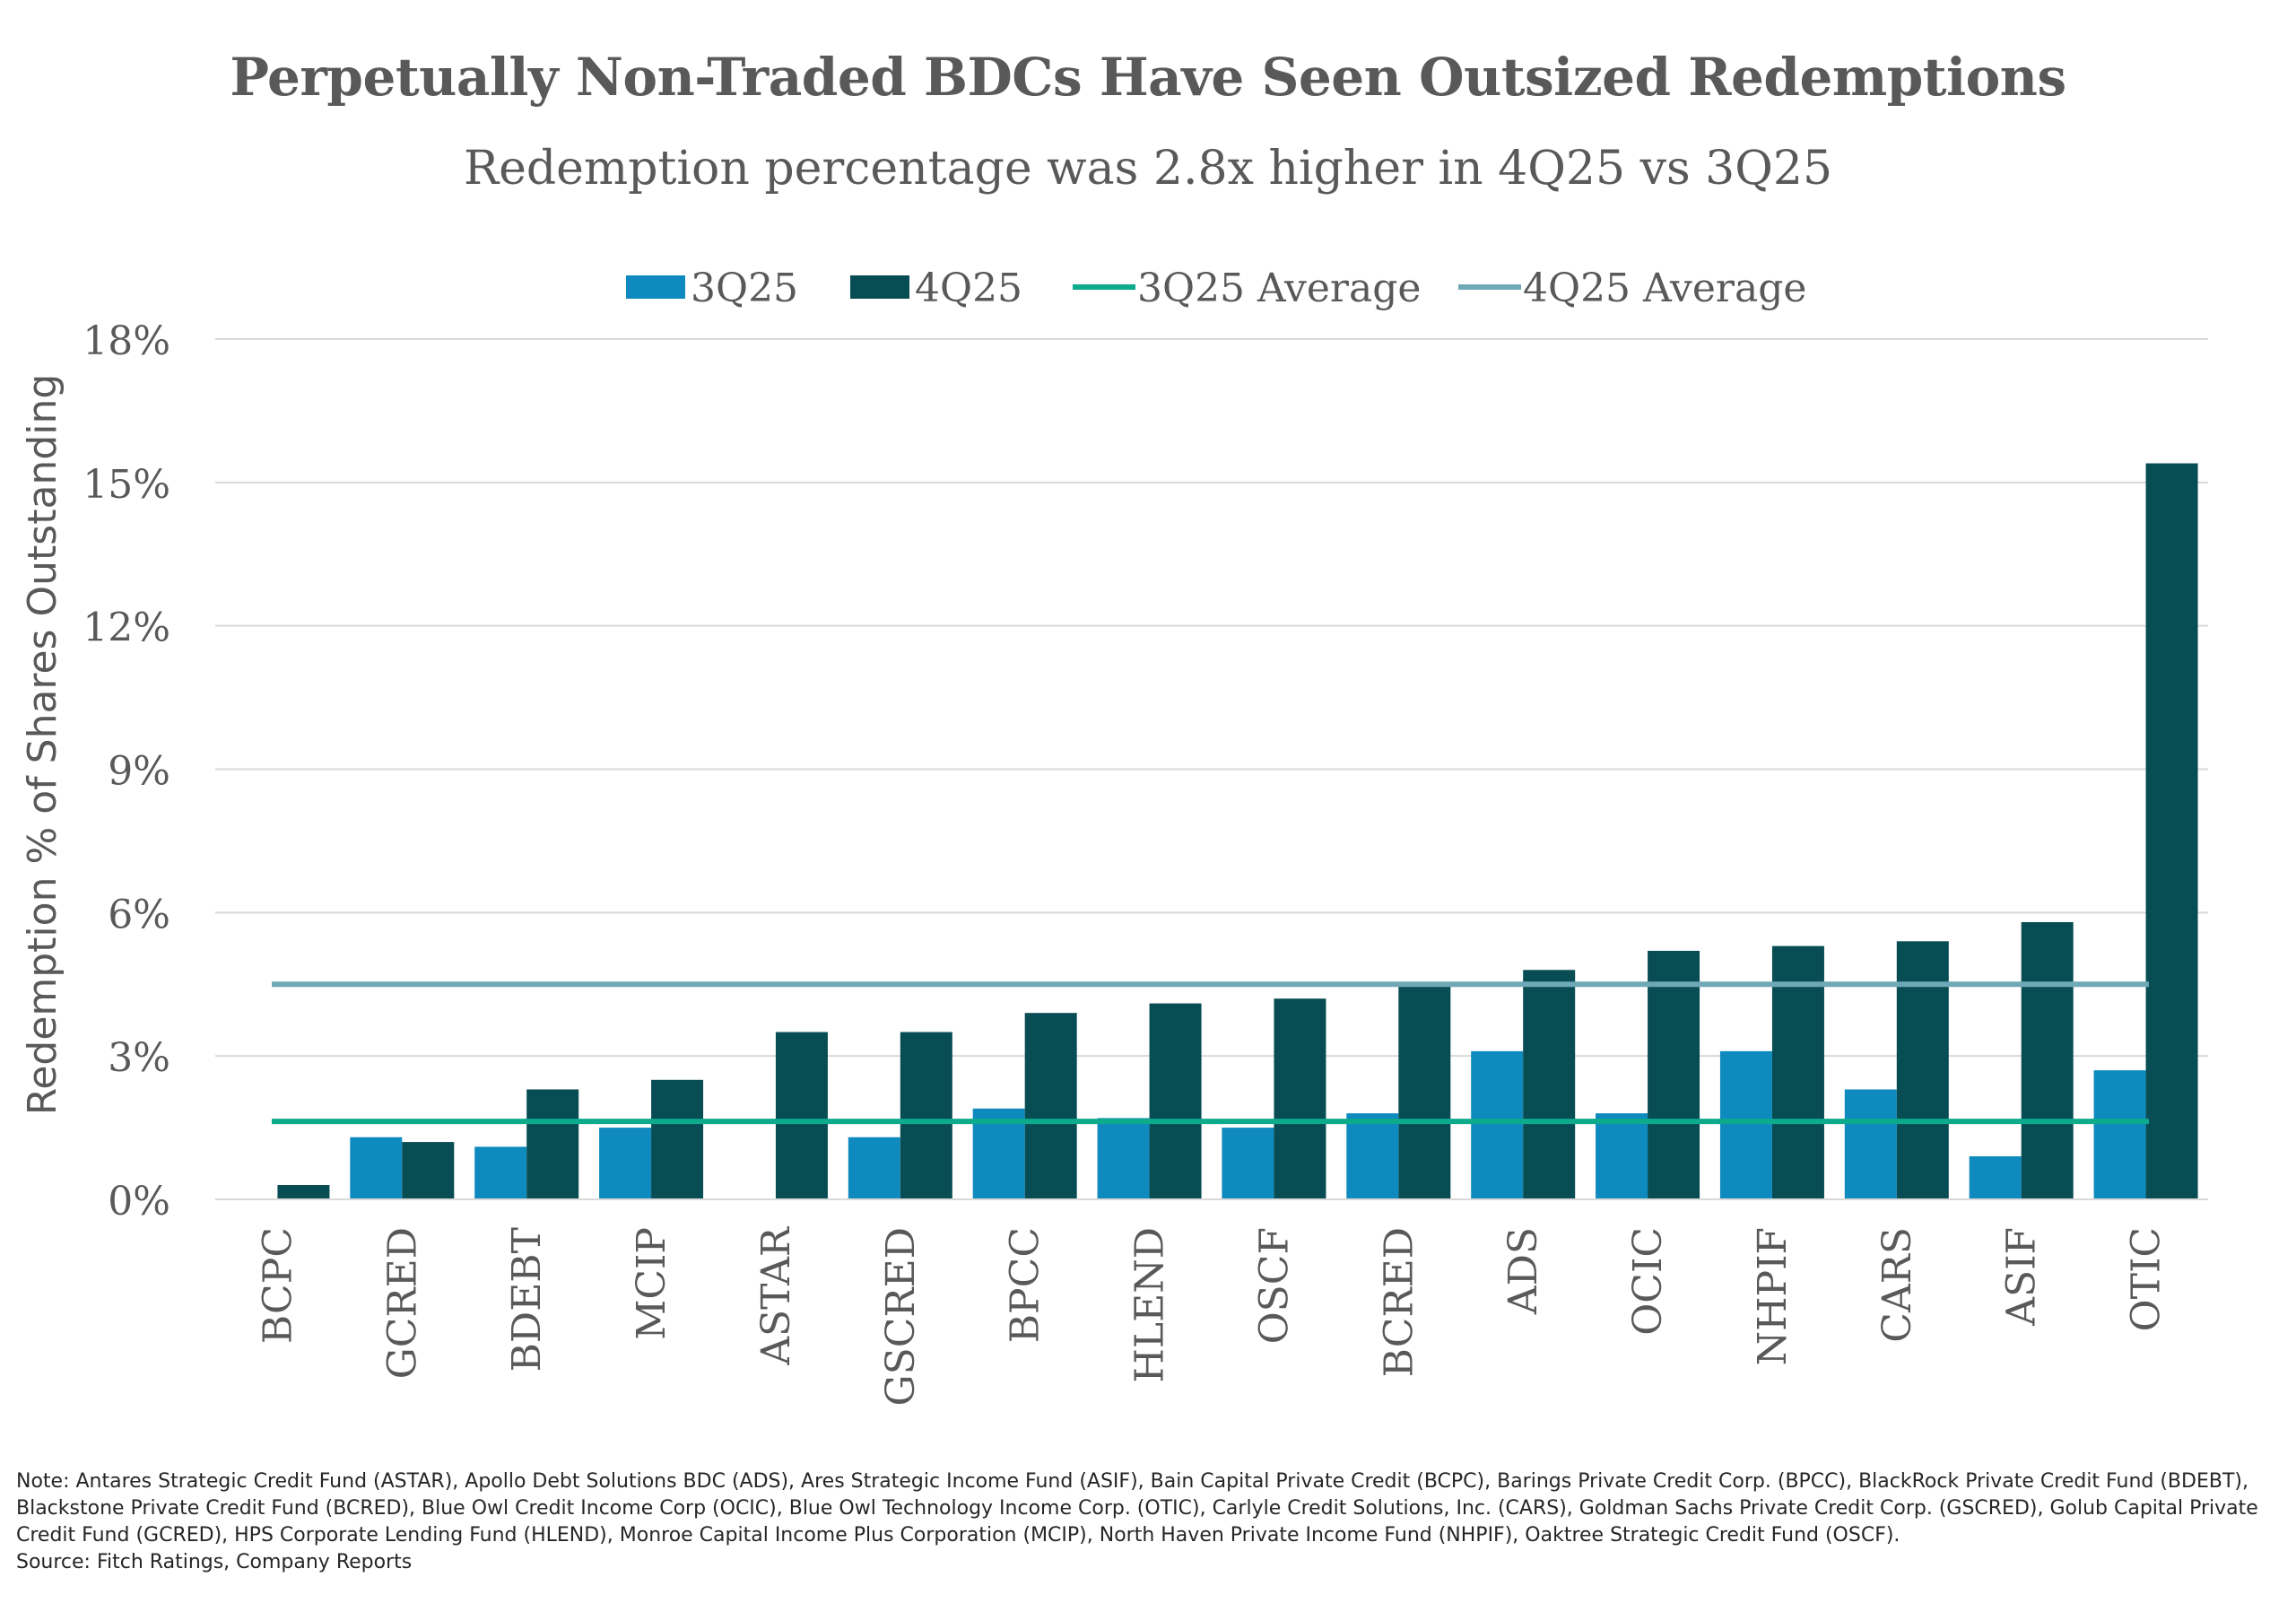 The height and width of the screenshot is (1603, 2296). What do you see at coordinates (126, 485) in the screenshot?
I see `y-tick-label: 15%` at bounding box center [126, 485].